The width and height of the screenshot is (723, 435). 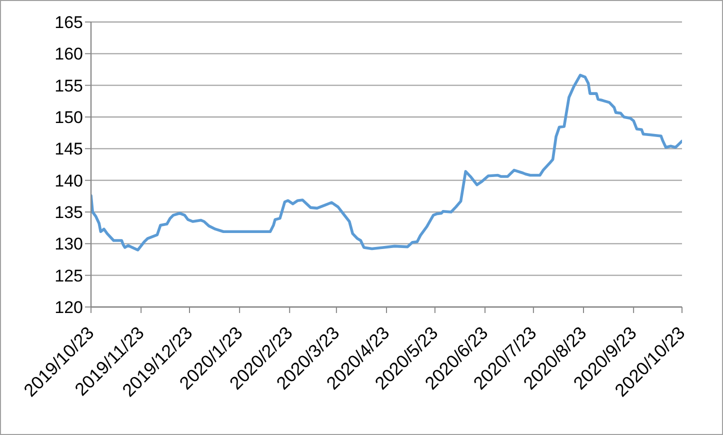 I want to click on y-tick-label: 120, so click(x=68, y=308).